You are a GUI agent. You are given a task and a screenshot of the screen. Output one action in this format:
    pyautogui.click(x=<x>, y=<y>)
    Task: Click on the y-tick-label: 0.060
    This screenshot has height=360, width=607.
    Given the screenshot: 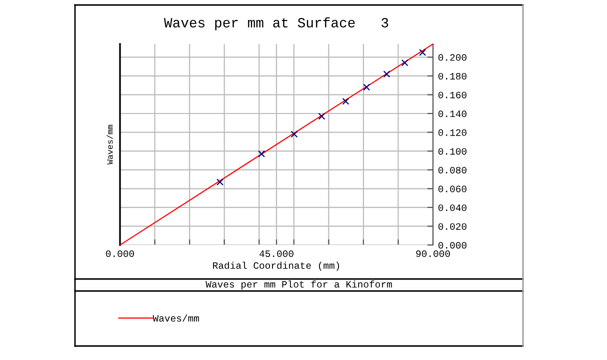 What is the action you would take?
    pyautogui.click(x=452, y=189)
    